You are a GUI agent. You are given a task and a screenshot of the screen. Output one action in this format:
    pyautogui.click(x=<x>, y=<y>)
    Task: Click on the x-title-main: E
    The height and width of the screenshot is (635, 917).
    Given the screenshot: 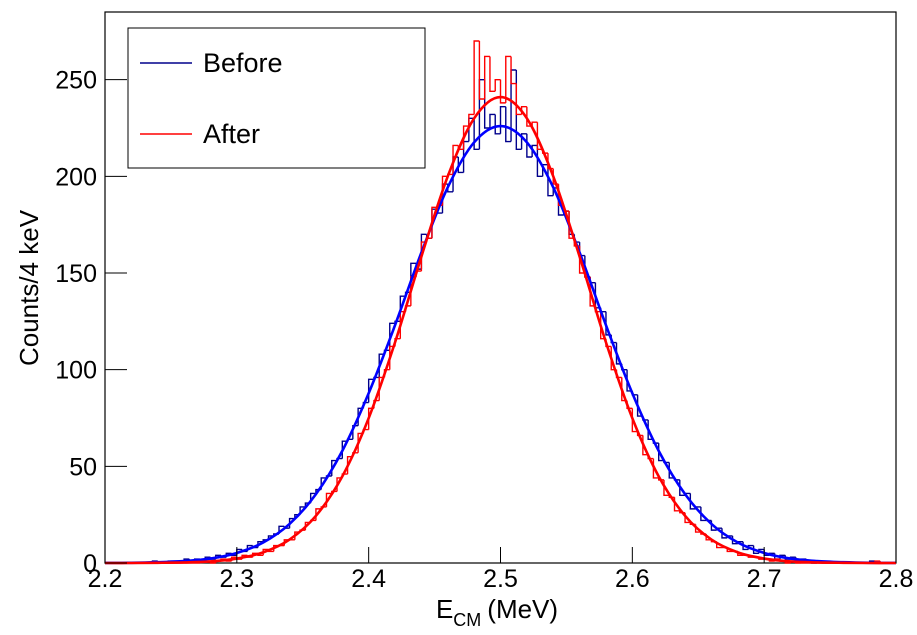 What is the action you would take?
    pyautogui.click(x=444, y=609)
    